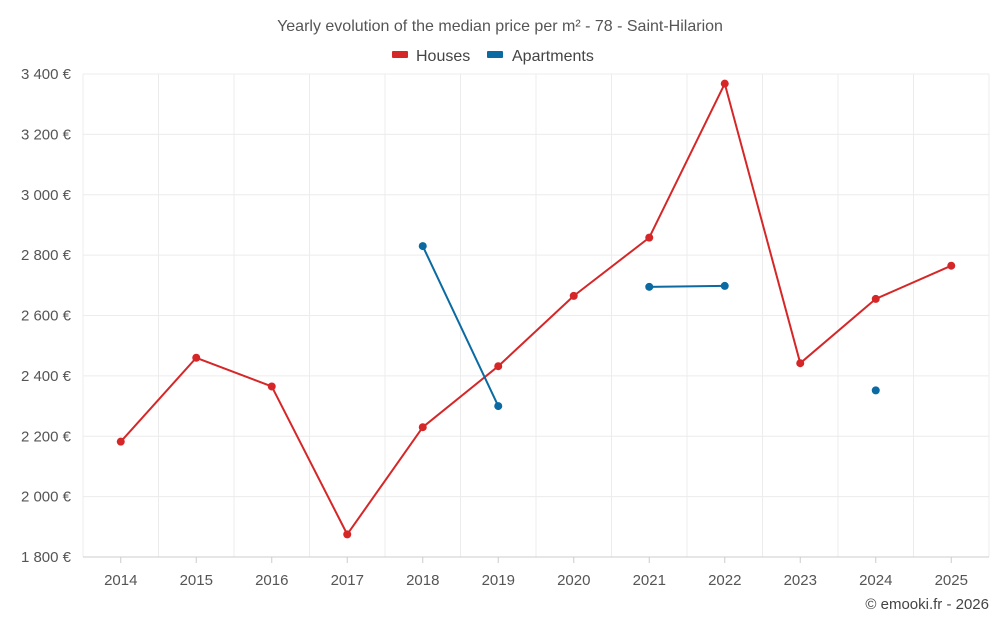 This screenshot has height=625, width=1000. Describe the element at coordinates (46, 134) in the screenshot. I see `y-tick-label: 3 200 €` at that location.